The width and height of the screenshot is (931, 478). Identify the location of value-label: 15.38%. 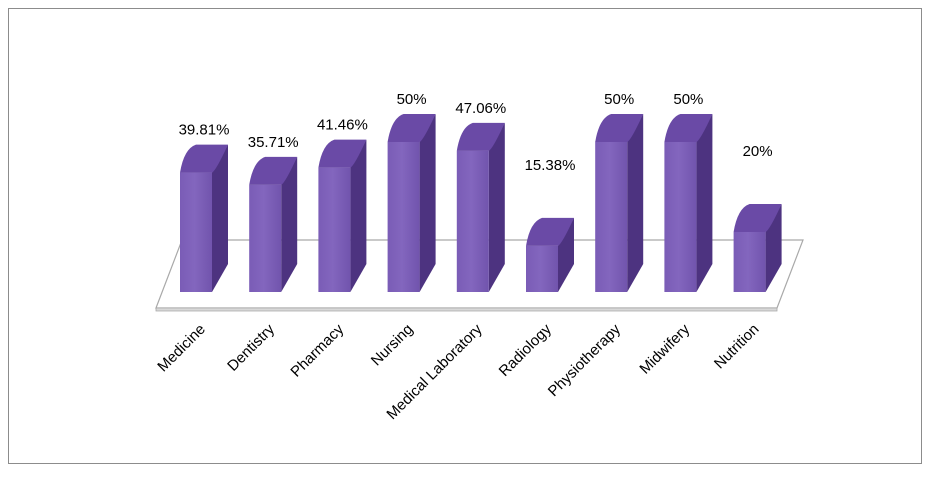
(550, 165).